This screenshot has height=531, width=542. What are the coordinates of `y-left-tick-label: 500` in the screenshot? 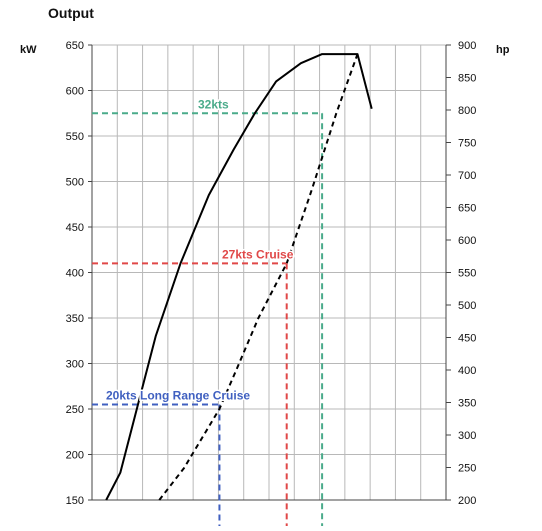 It's located at (75, 183).